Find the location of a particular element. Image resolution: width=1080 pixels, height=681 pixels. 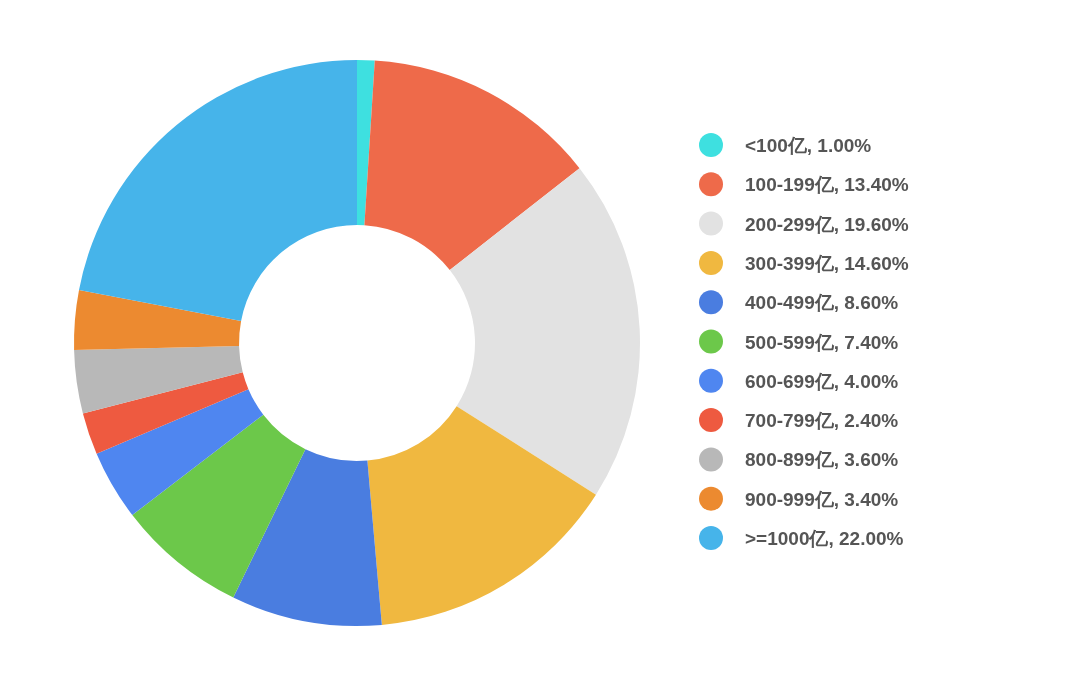

legend-label: 800-899亿, 3.60% is located at coordinates (822, 460).